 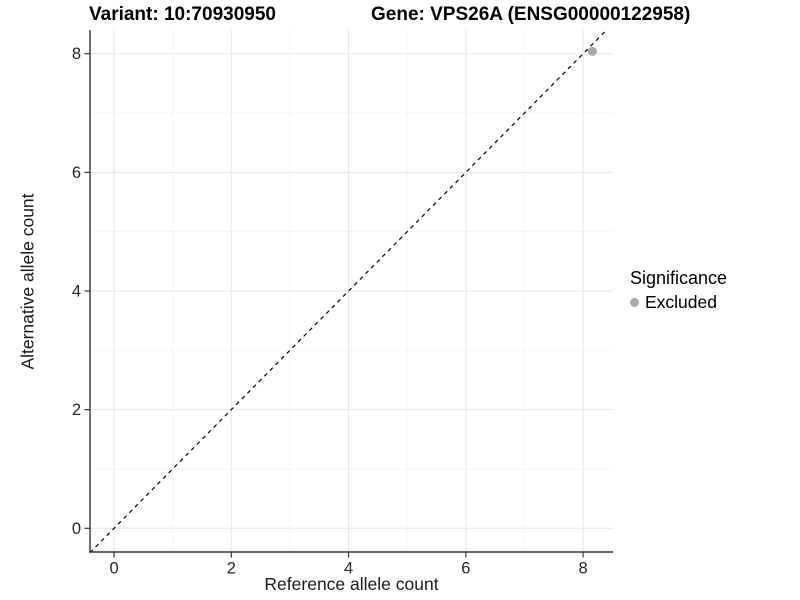 I want to click on excluded-point-swatch, so click(x=634, y=302).